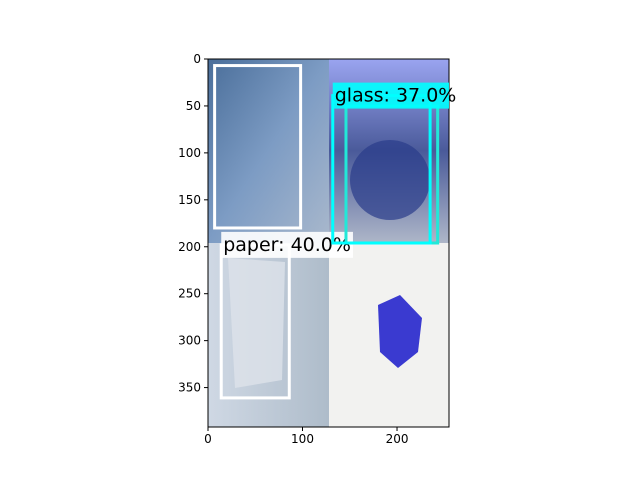  What do you see at coordinates (189, 294) in the screenshot?
I see `y-tick-label: 250` at bounding box center [189, 294].